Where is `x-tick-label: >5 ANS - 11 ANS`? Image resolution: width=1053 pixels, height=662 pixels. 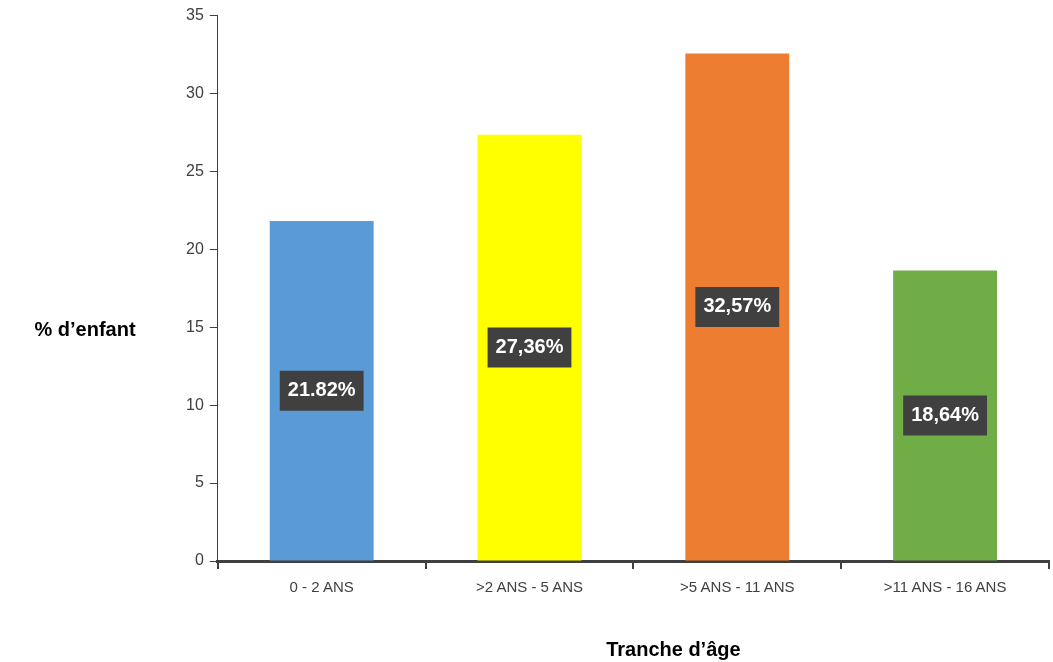
x-tick-label: >5 ANS - 11 ANS is located at coordinates (737, 587).